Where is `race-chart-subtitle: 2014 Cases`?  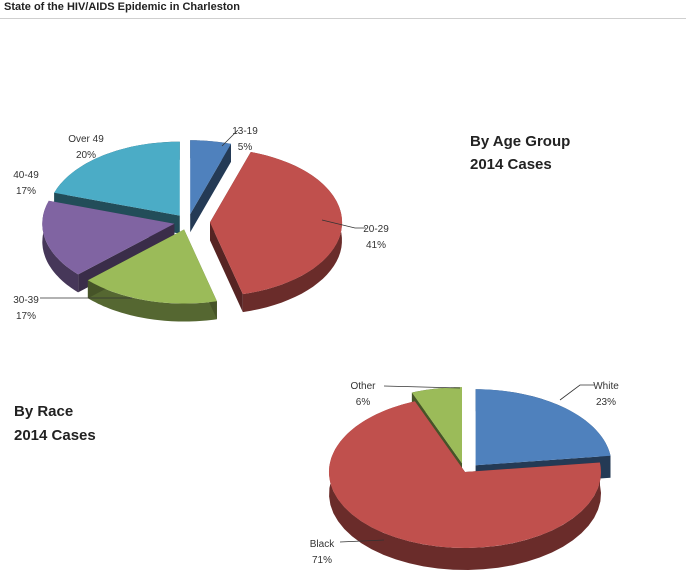 race-chart-subtitle: 2014 Cases is located at coordinates (55, 435).